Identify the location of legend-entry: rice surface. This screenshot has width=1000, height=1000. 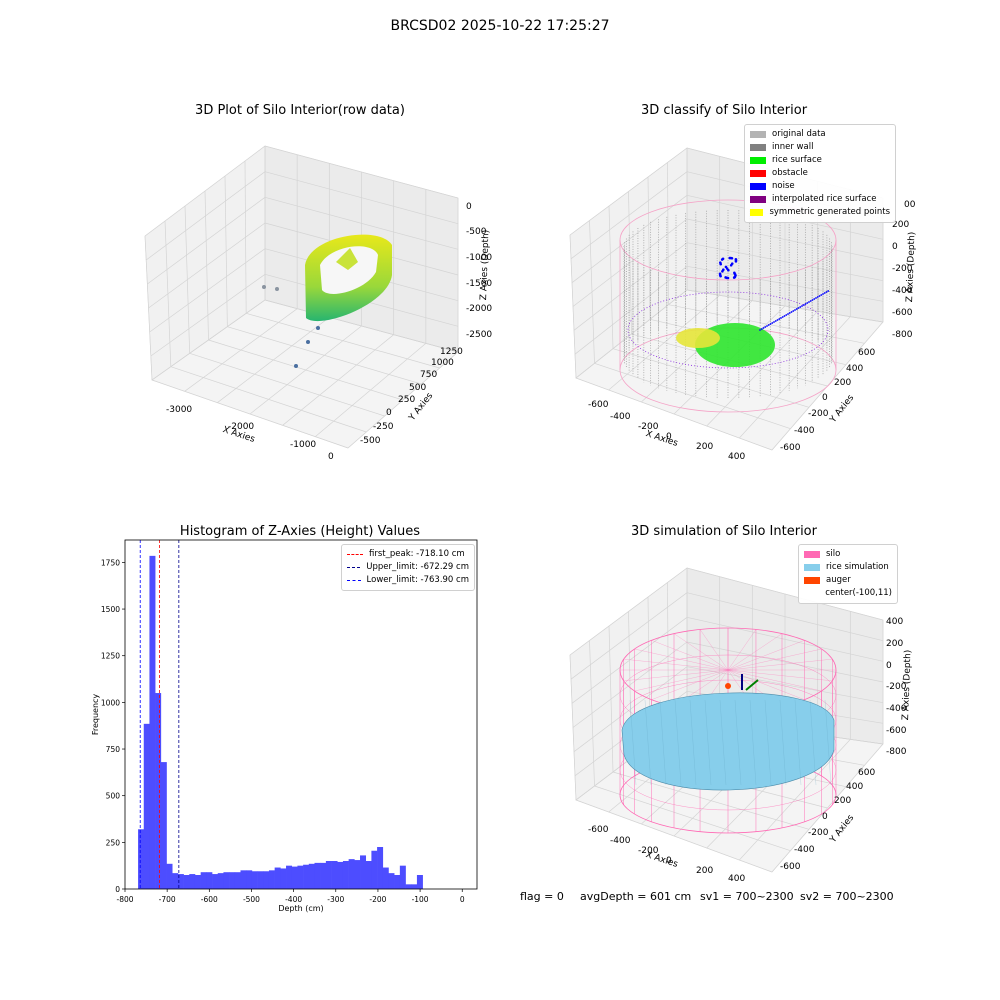
(820, 160).